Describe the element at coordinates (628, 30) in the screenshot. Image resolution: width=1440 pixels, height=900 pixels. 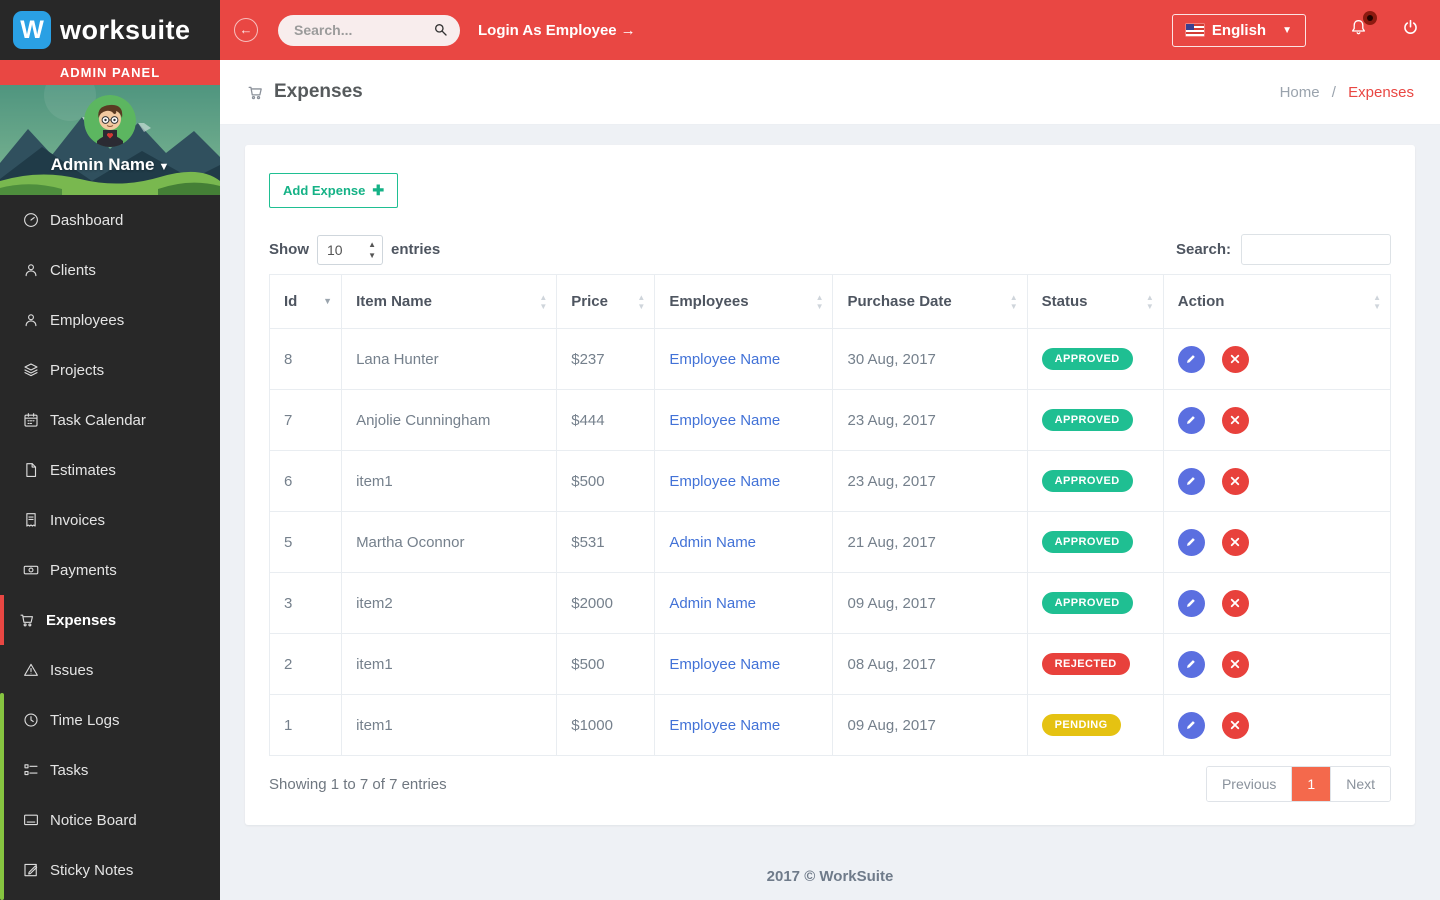
I see `arrow-right-icon: →` at that location.